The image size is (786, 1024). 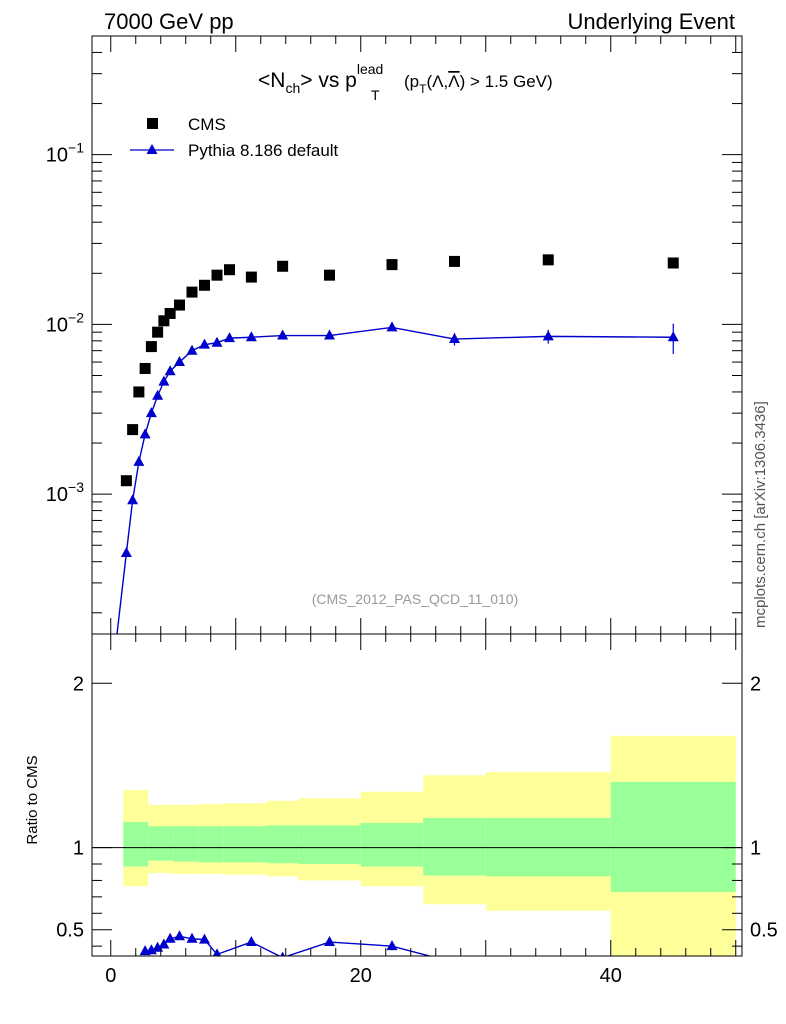 What do you see at coordinates (760, 514) in the screenshot?
I see `side-label: mcplots.cern.ch [arXiv:1306.3436]` at bounding box center [760, 514].